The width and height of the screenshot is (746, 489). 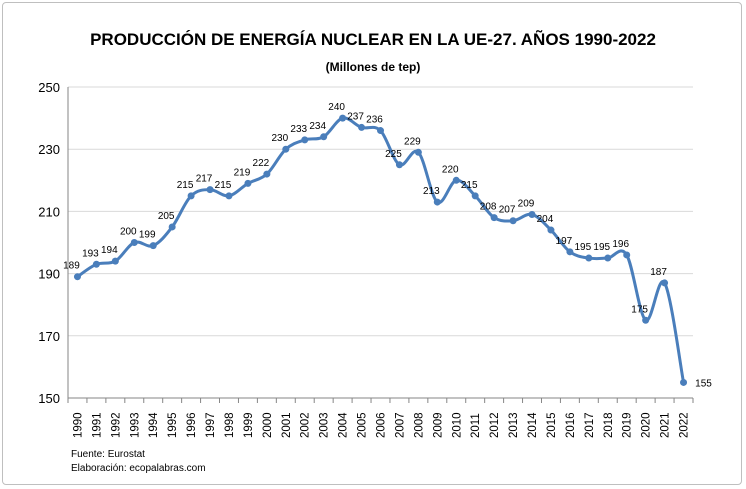 What do you see at coordinates (400, 425) in the screenshot?
I see `x-tick-label: 2007` at bounding box center [400, 425].